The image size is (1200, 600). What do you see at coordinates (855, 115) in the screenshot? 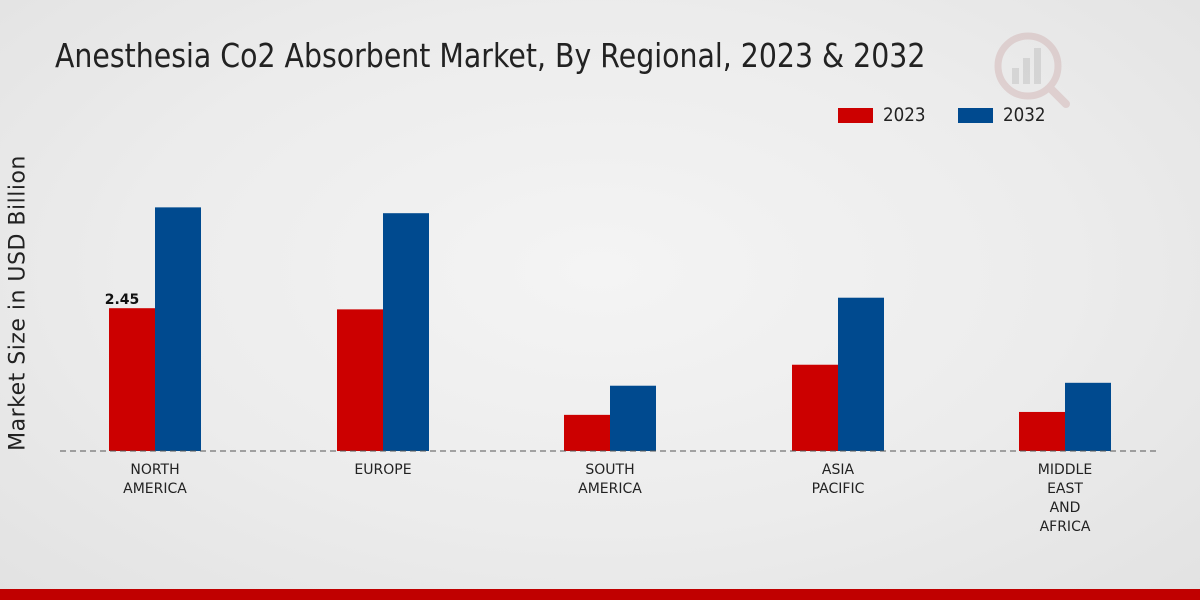
I see `legend-swatch-2023` at bounding box center [855, 115].